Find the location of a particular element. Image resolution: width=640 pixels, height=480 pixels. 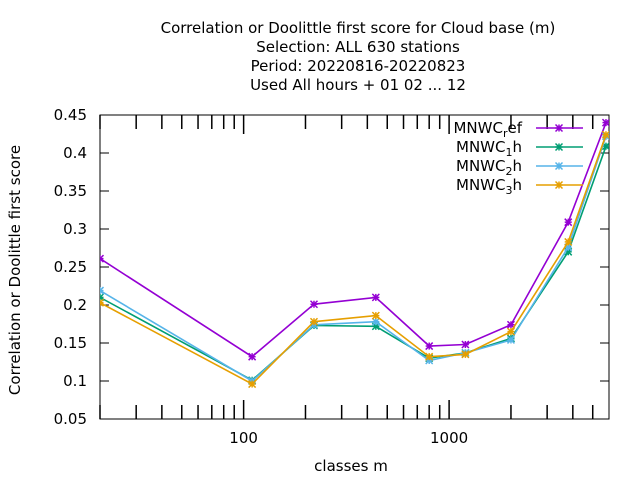

legend-label: MNWC2h is located at coordinates (489, 167).